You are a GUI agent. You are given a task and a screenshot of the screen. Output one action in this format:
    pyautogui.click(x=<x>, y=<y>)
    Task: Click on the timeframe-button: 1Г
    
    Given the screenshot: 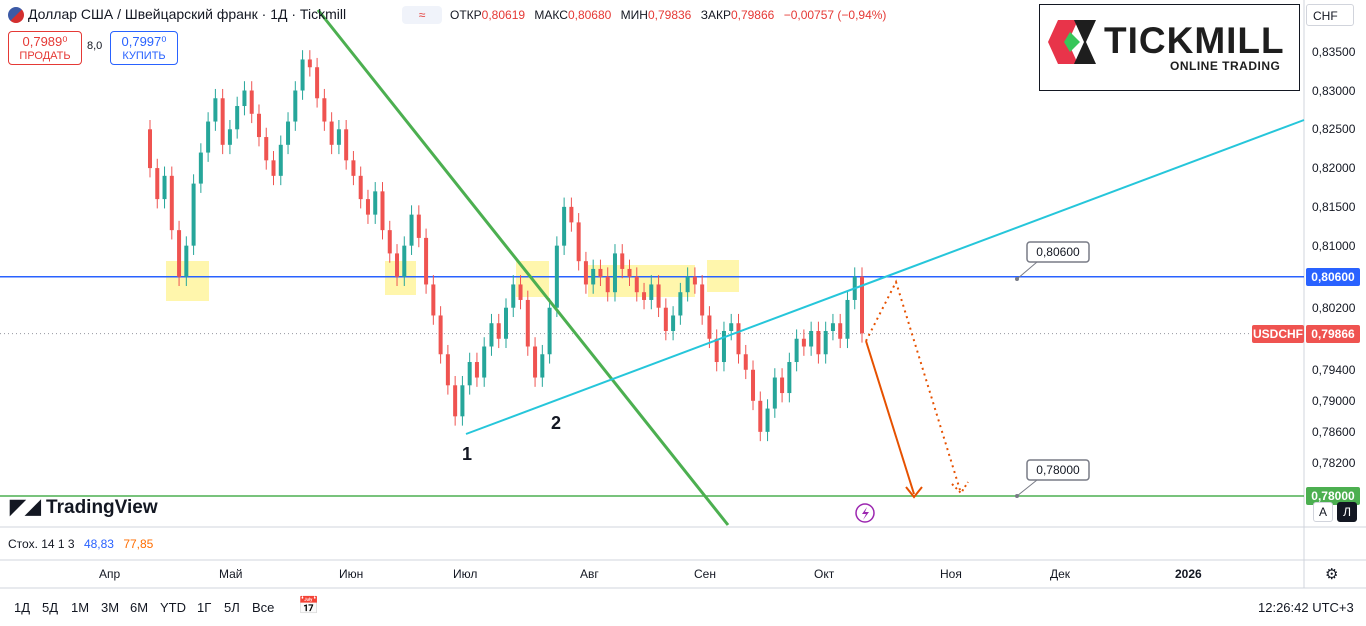 What is the action you would take?
    pyautogui.click(x=204, y=607)
    